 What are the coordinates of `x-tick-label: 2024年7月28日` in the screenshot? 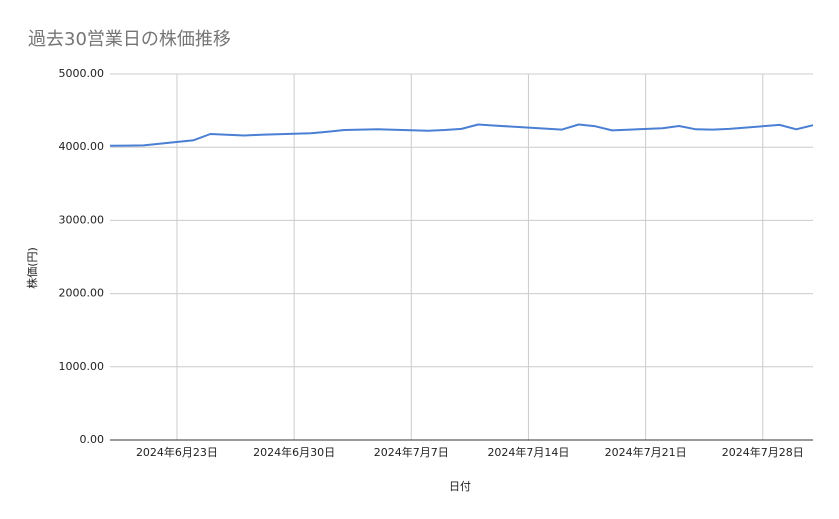 It's located at (763, 452).